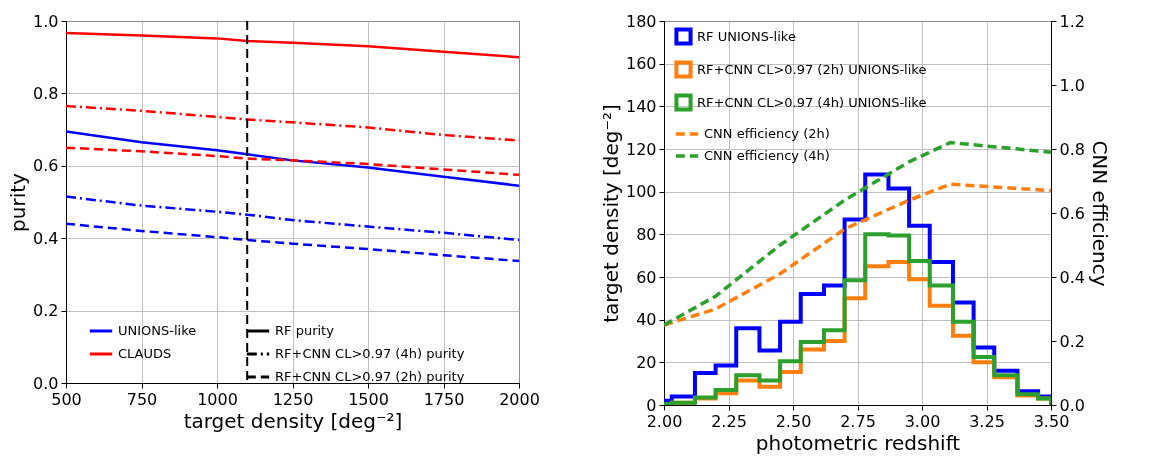 Image resolution: width=1153 pixels, height=465 pixels. I want to click on y-tick-label: 140, so click(641, 106).